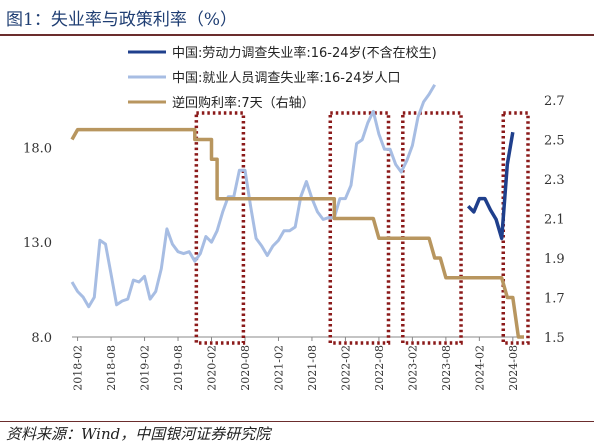  What do you see at coordinates (138, 434) in the screenshot?
I see `source-note: 资料来源：Wind，中国银河证券研究院` at bounding box center [138, 434].